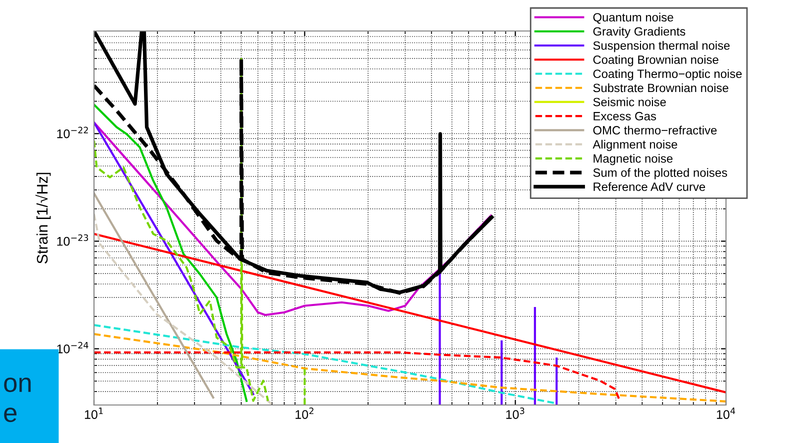 This screenshot has height=443, width=804. I want to click on x-tick-label: 10$^{4}$, so click(726, 413).